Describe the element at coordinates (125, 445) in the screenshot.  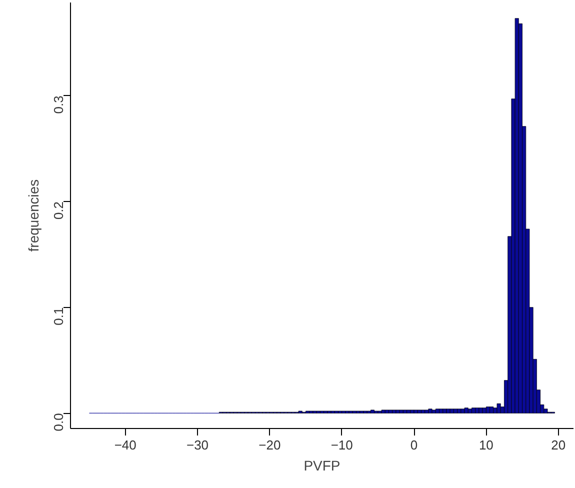
I see `x-tick-label: −40` at that location.